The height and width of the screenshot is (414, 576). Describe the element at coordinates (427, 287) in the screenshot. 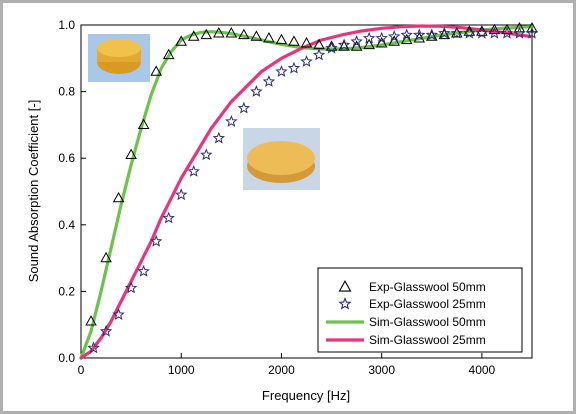

I see `legend-label: Exp-Glasswool 50mm` at that location.